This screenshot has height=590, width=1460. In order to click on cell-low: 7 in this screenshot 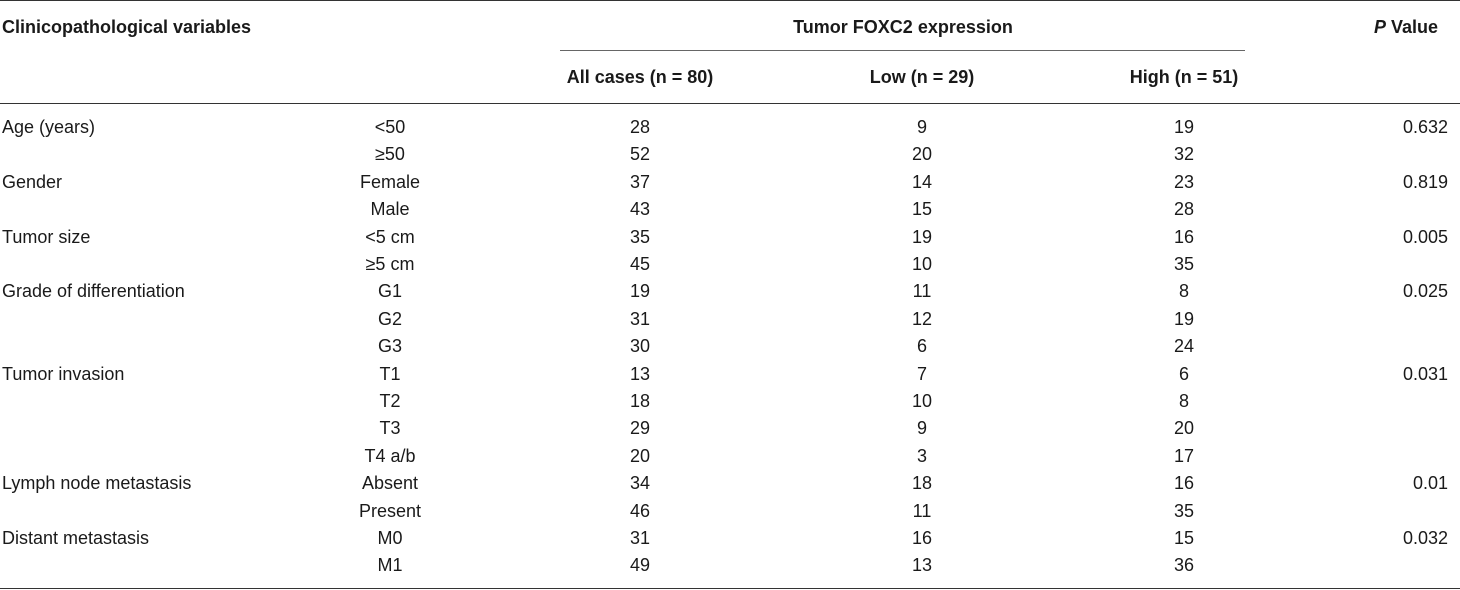, I will do `click(922, 374)`.